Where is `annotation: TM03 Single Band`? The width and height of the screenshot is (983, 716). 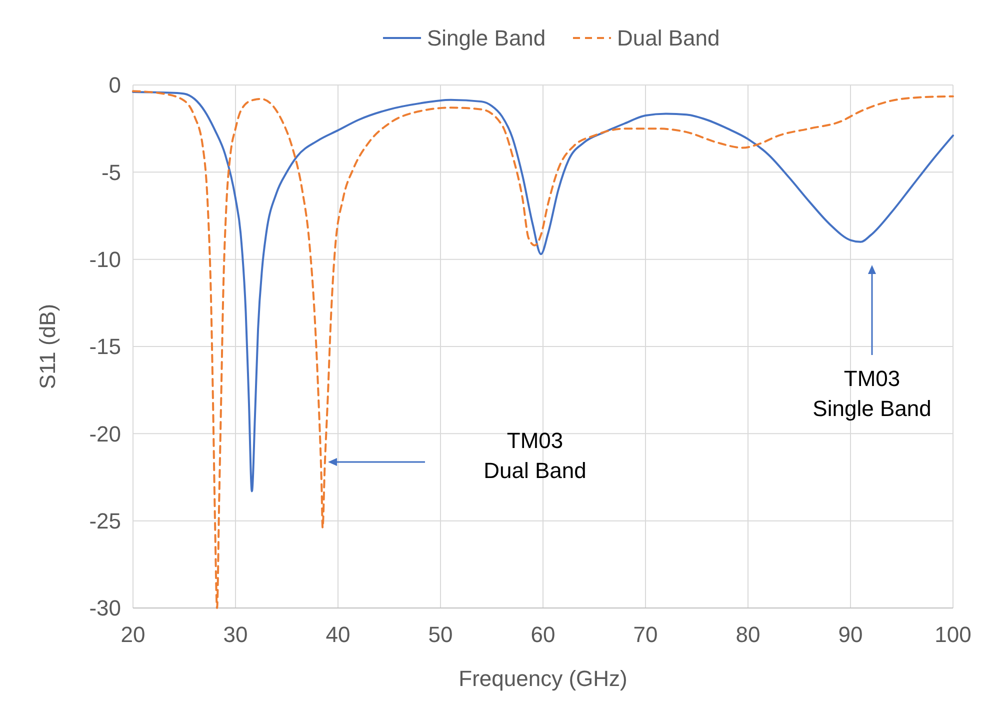
annotation: TM03 Single Band is located at coordinates (872, 393).